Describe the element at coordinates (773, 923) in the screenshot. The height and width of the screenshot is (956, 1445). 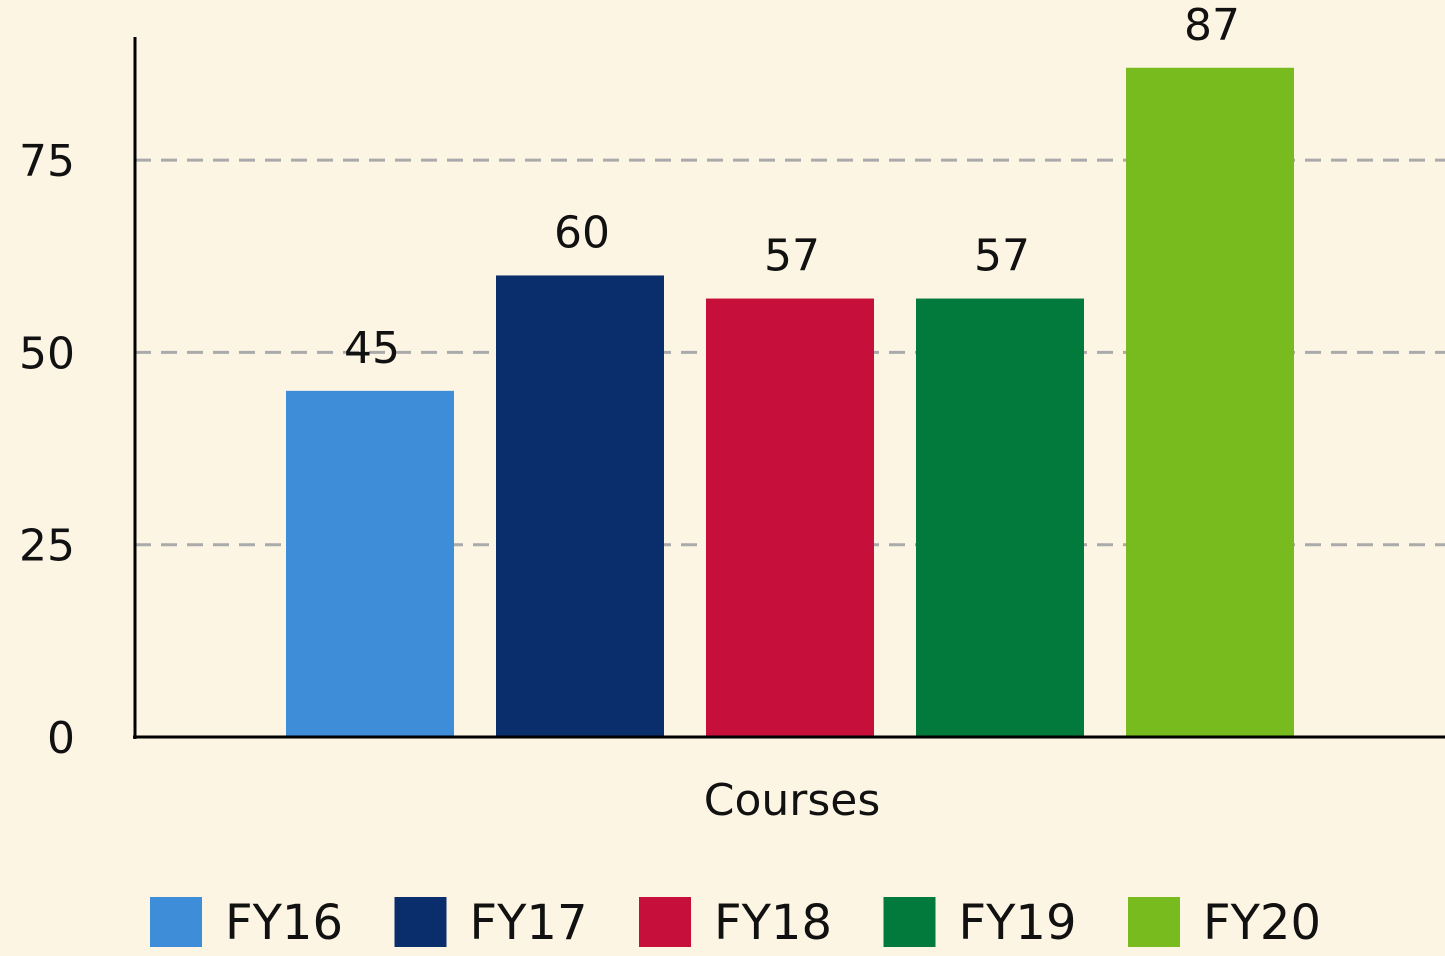
I see `legend-label: FY18` at that location.